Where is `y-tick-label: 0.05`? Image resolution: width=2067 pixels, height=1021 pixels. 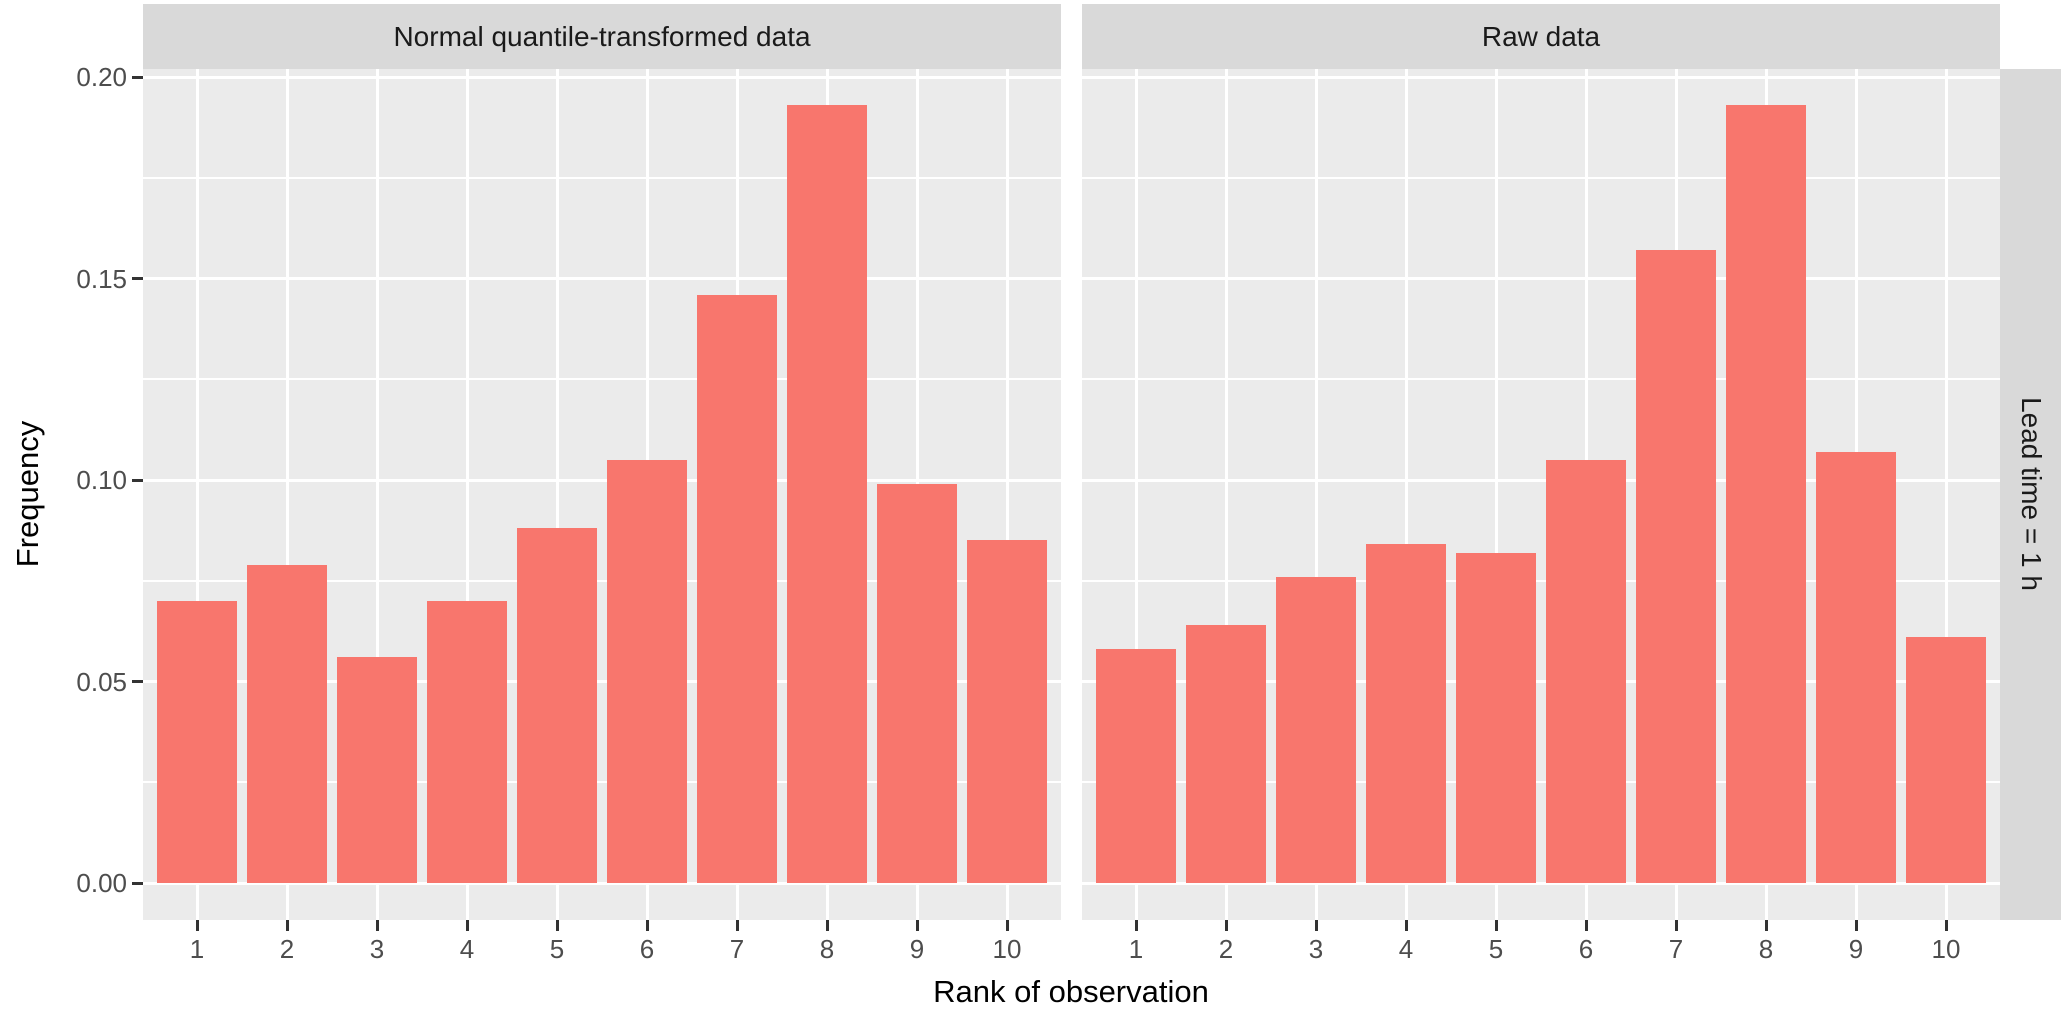 y-tick-label: 0.05 is located at coordinates (101, 681).